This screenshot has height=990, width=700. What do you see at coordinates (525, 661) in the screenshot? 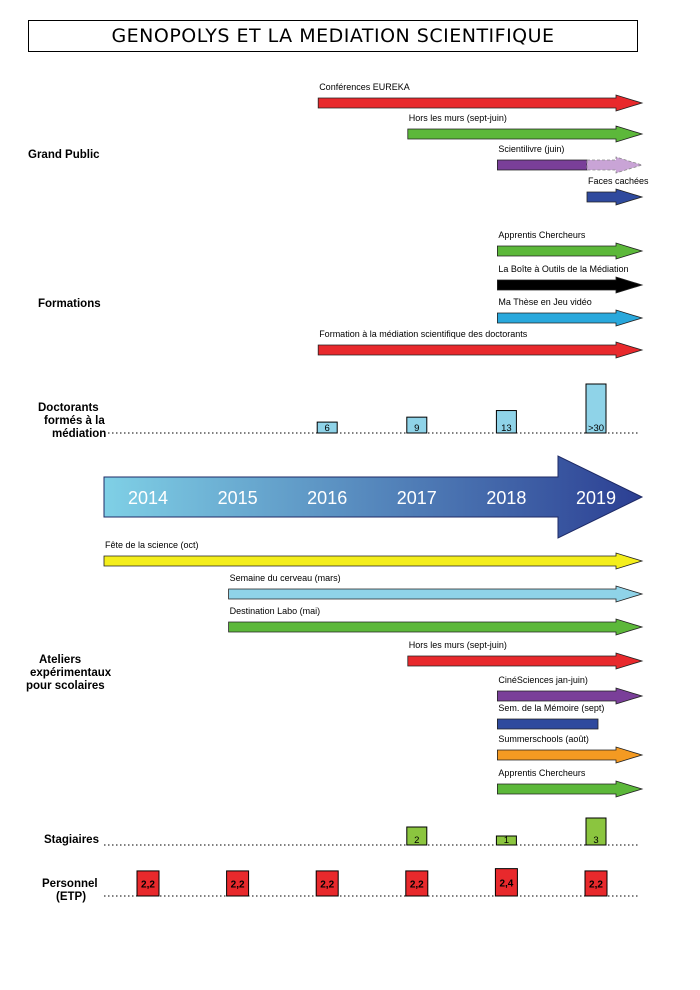
I see `hors-les-murs-at-arrow` at bounding box center [525, 661].